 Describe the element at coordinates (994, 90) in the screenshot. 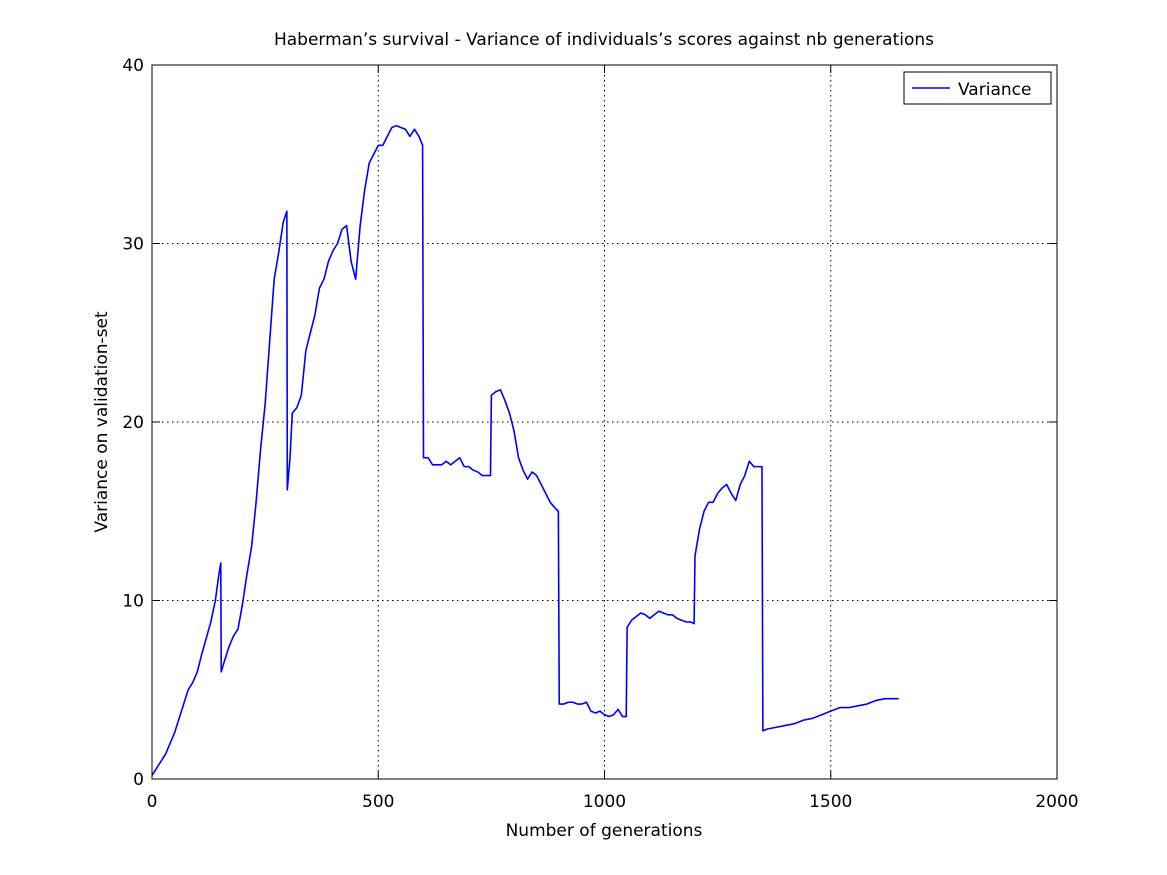

I see `legend-label-variance: Variance` at that location.